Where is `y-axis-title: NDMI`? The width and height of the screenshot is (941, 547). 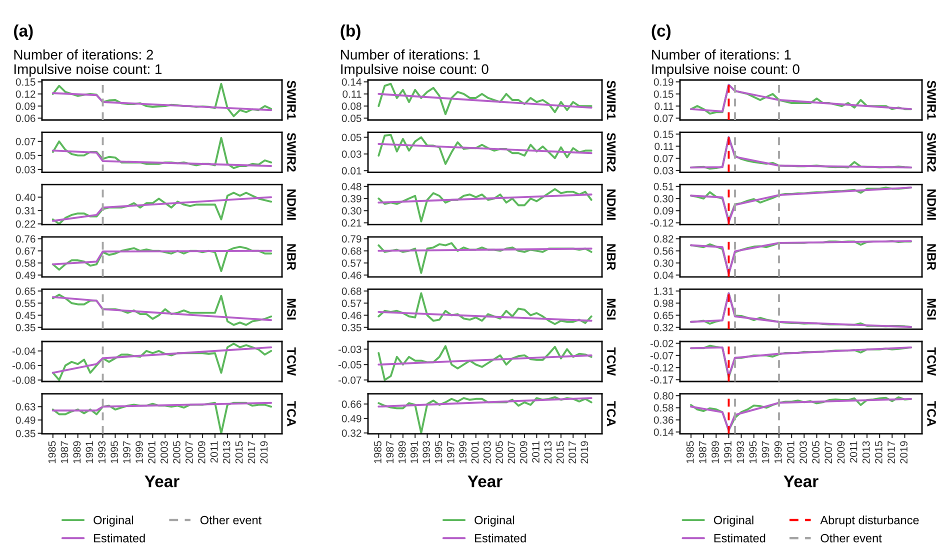 y-axis-title: NDMI is located at coordinates (931, 204).